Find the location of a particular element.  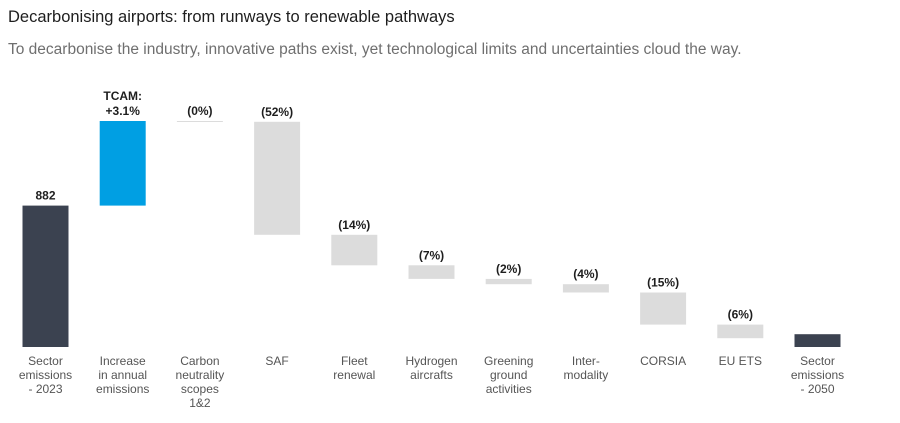

category-label-1: Sector is located at coordinates (45, 361).